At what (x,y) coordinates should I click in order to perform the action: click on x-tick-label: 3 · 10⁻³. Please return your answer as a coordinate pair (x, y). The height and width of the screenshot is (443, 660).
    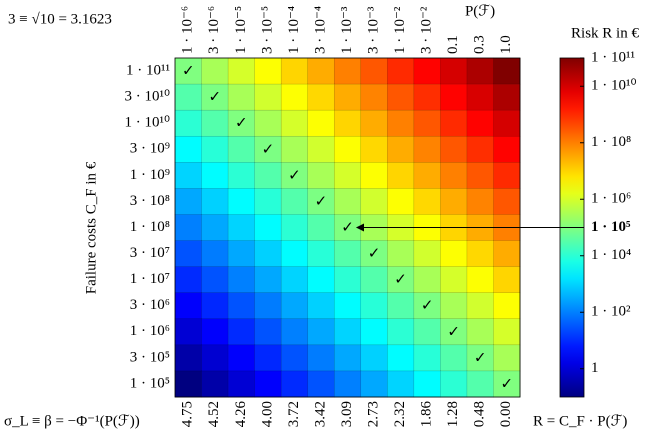
    Looking at the image, I should click on (373, 30).